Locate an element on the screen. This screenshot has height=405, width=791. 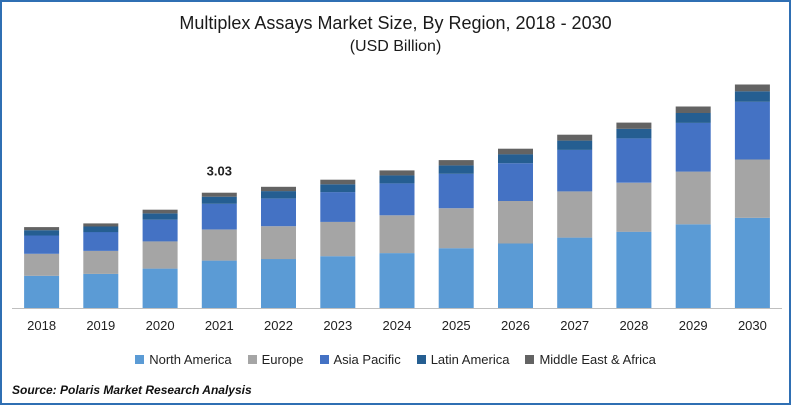
source-note: Source: Polaris Market Research Analysis is located at coordinates (132, 390).